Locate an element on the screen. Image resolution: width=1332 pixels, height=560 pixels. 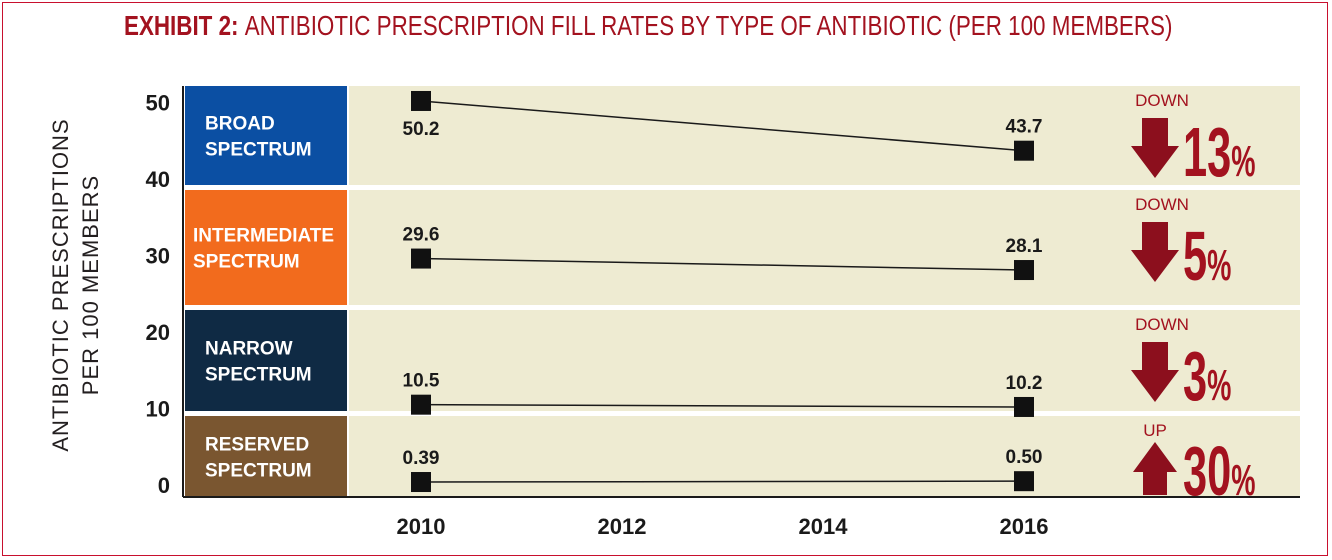
x-tick-label-2016: 2016 is located at coordinates (1024, 526).